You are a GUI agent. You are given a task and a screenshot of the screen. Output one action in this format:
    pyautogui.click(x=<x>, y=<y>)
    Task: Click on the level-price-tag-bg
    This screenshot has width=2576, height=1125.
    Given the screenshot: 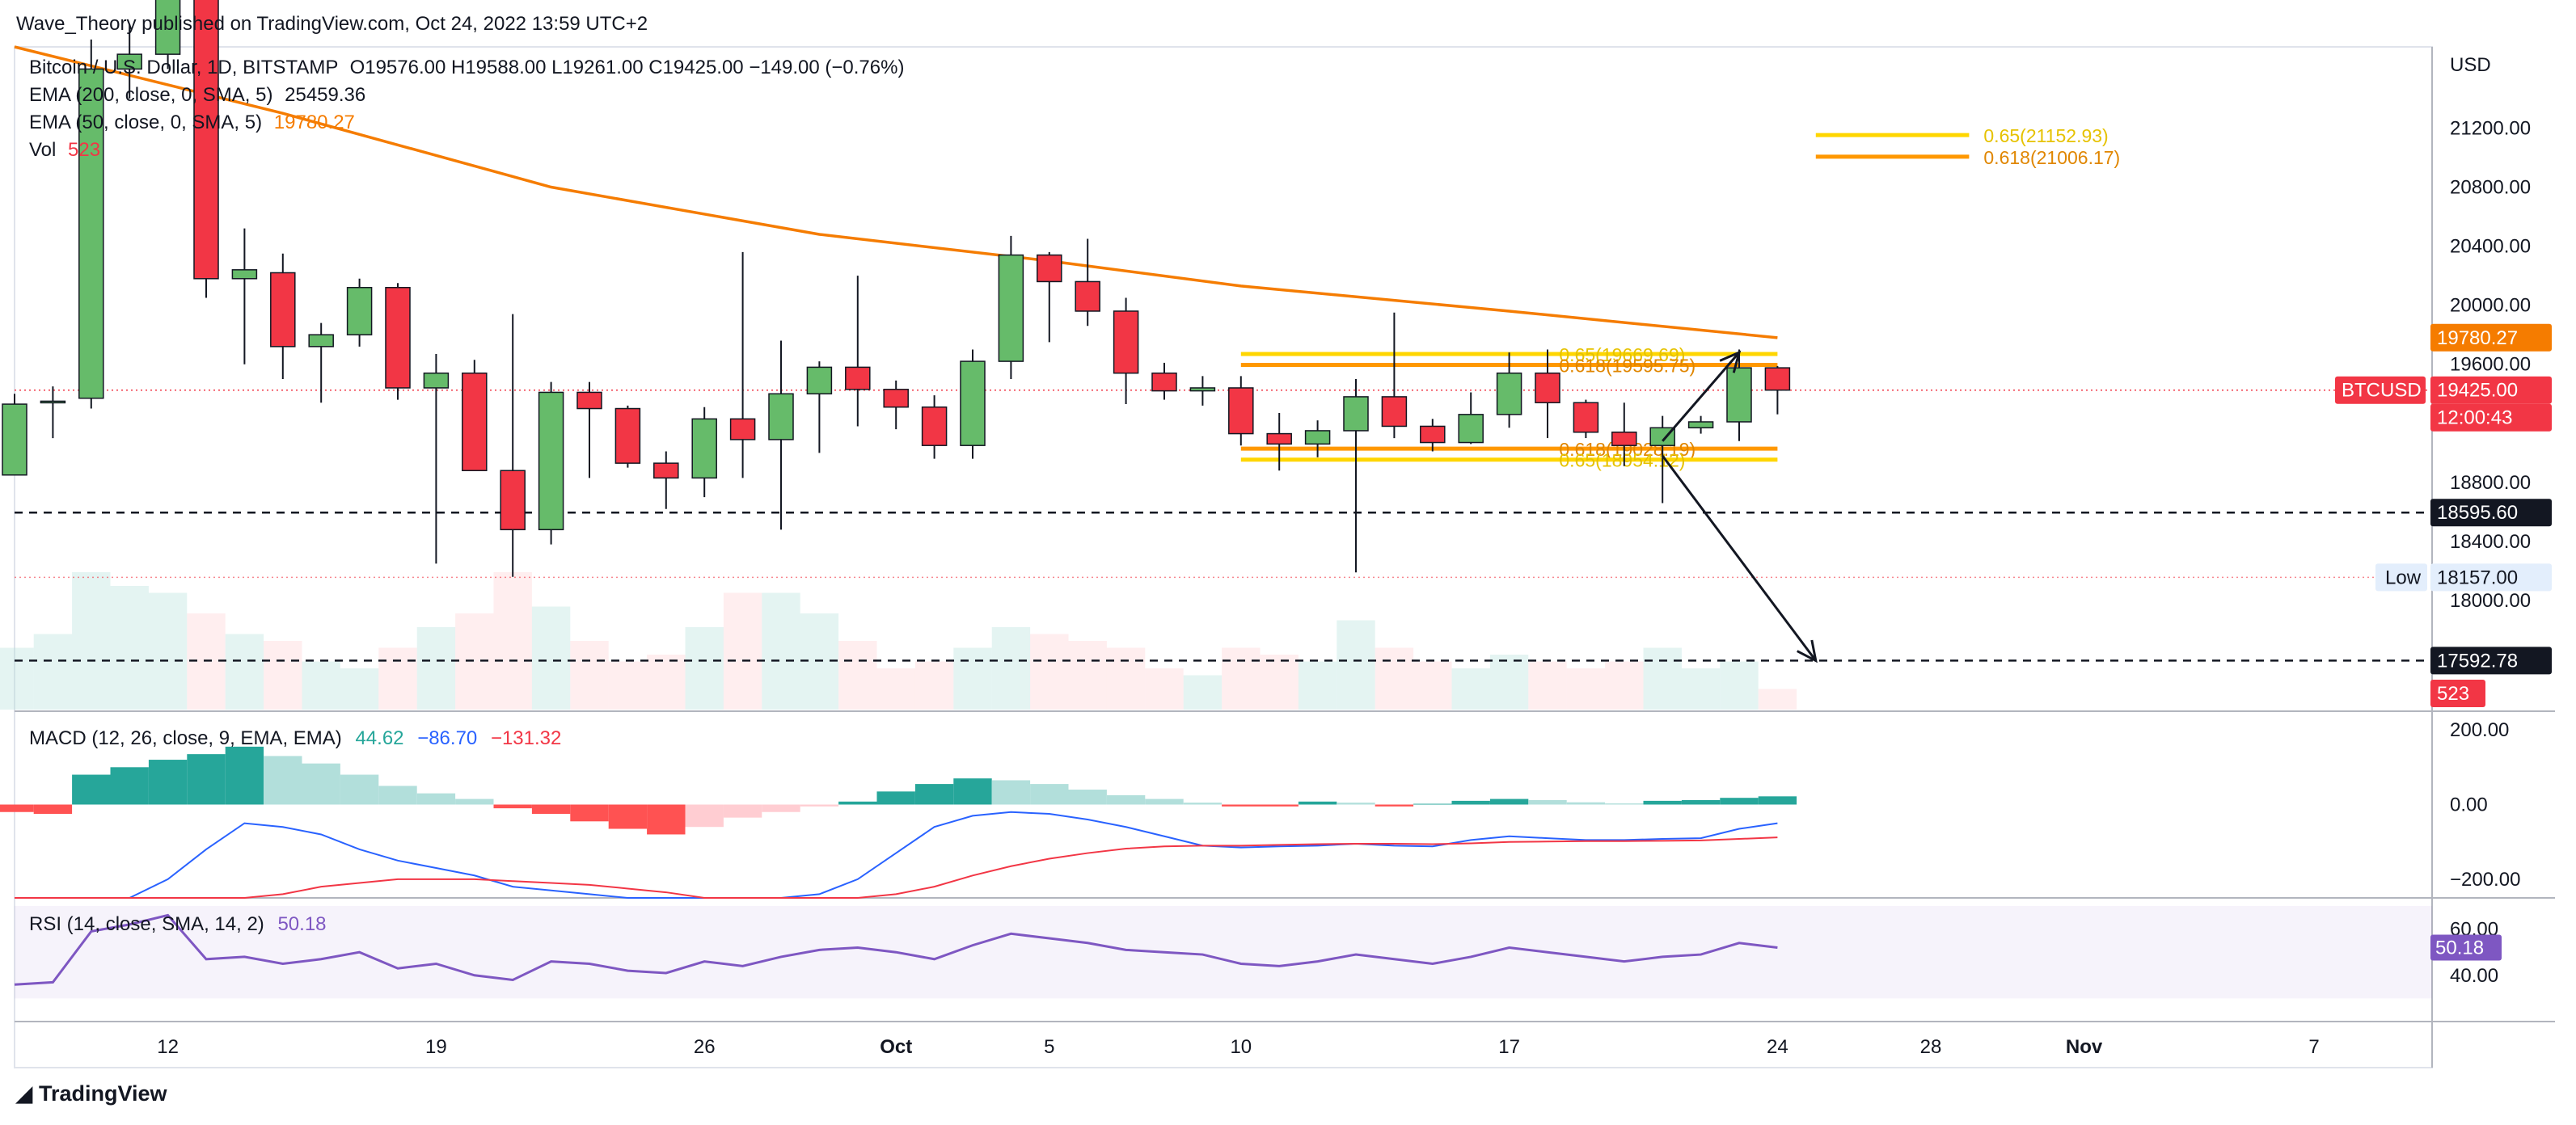 What is the action you would take?
    pyautogui.click(x=2491, y=513)
    